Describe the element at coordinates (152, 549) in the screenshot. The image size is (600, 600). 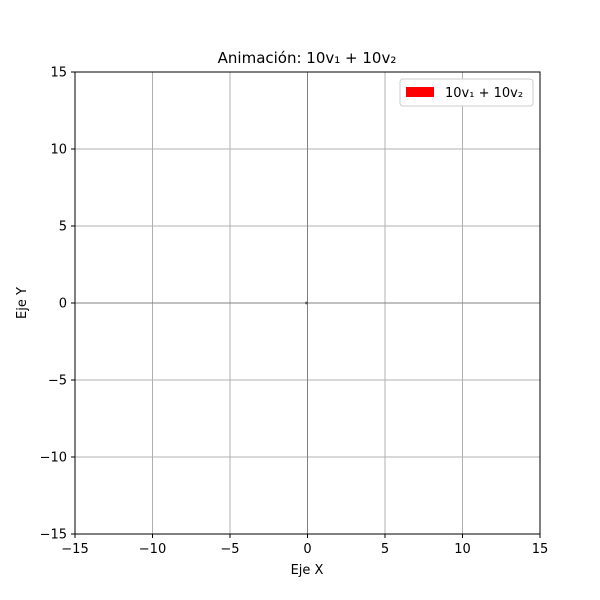
I see `x-tick-label: −10` at that location.